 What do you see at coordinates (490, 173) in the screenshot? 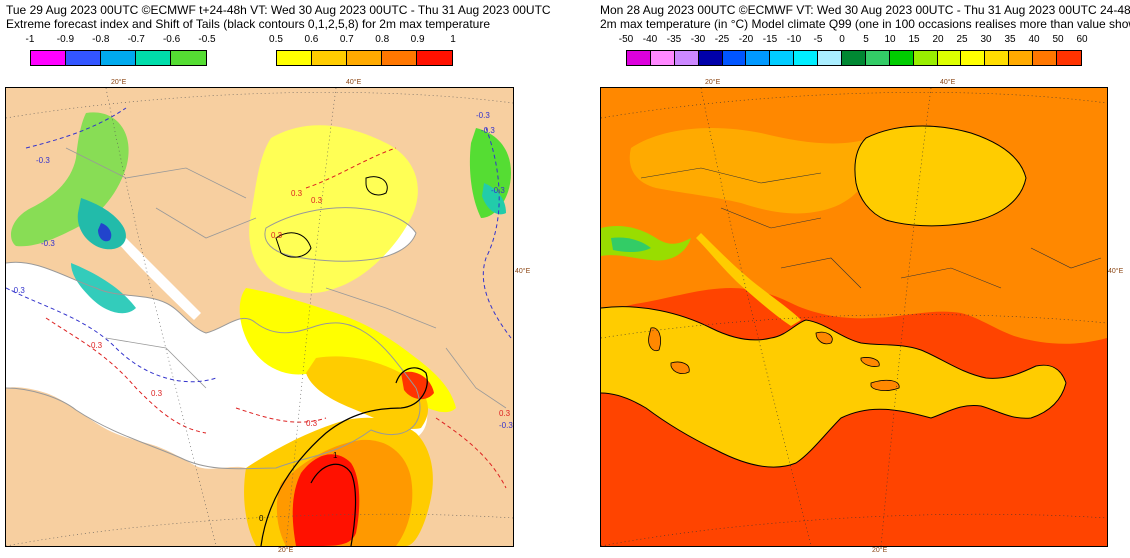
I see `efi-green-area-east` at bounding box center [490, 173].